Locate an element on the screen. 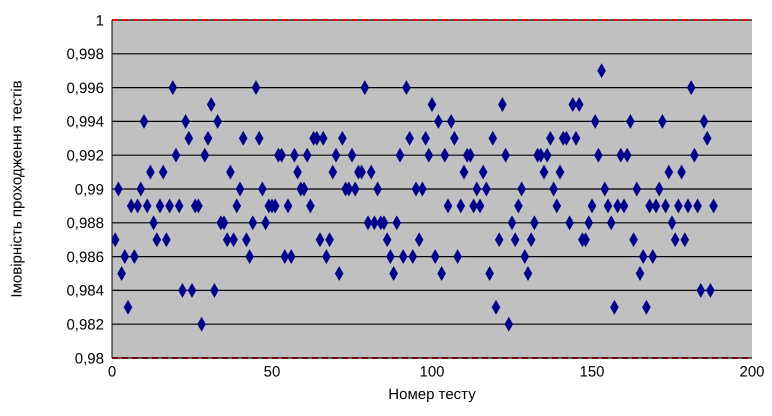  y-tick-label: 0,992 is located at coordinates (85, 156).